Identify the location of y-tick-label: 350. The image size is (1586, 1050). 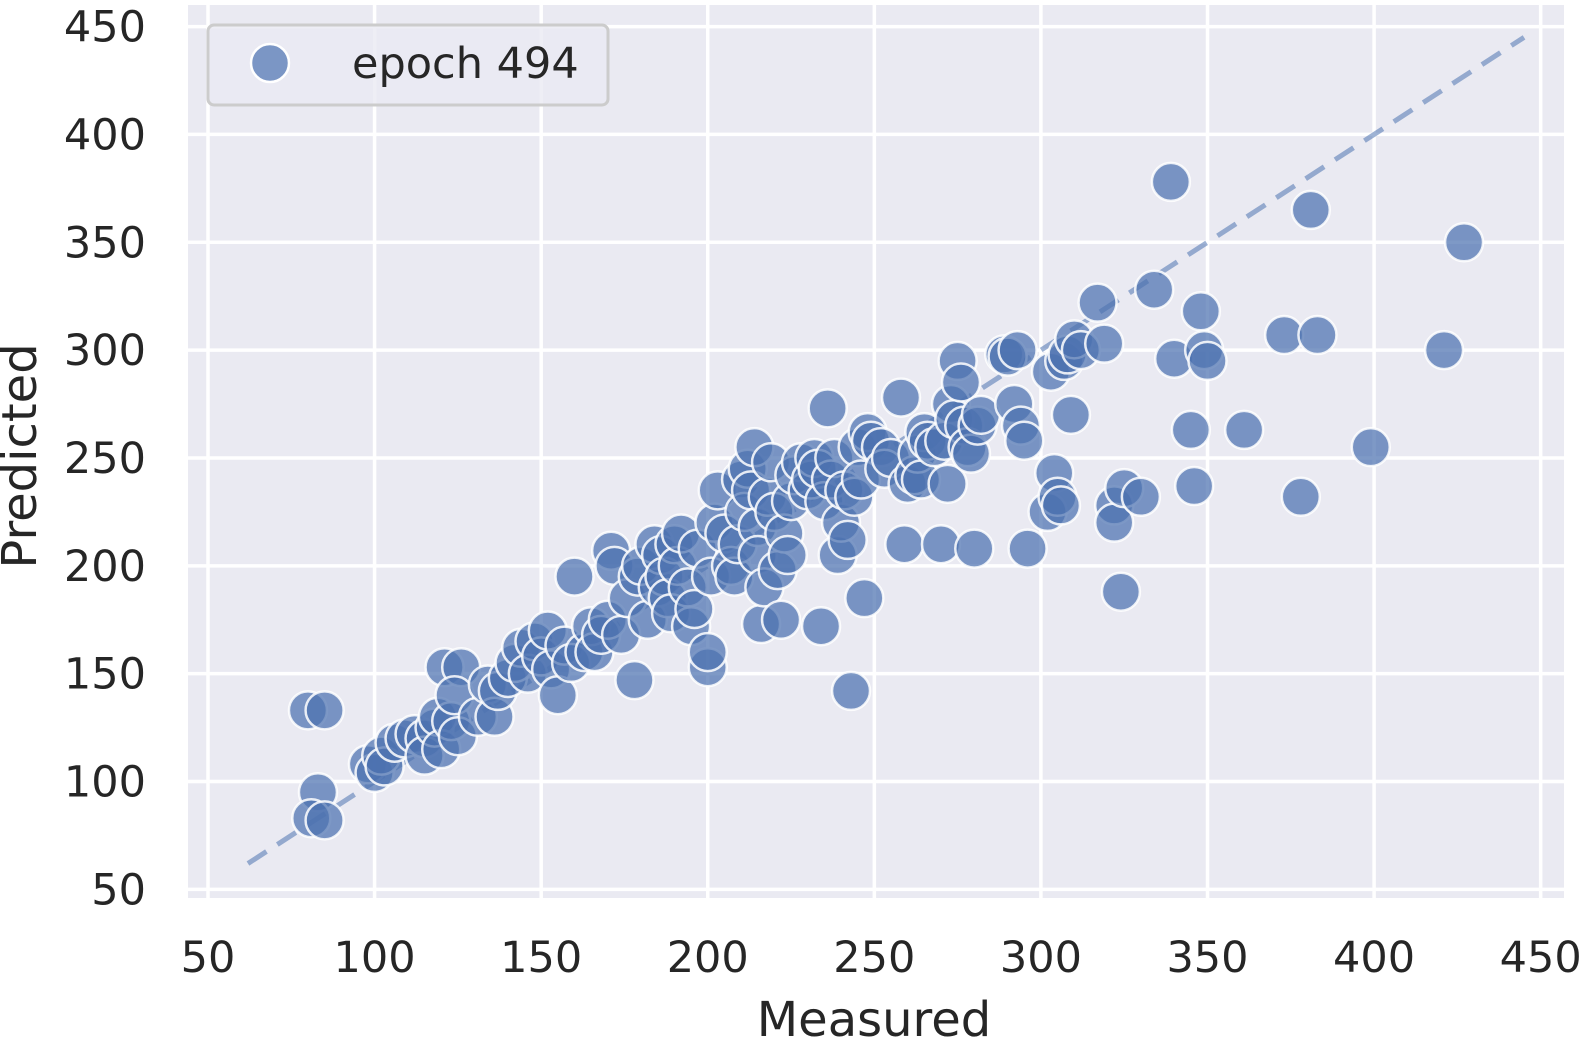
(105, 243).